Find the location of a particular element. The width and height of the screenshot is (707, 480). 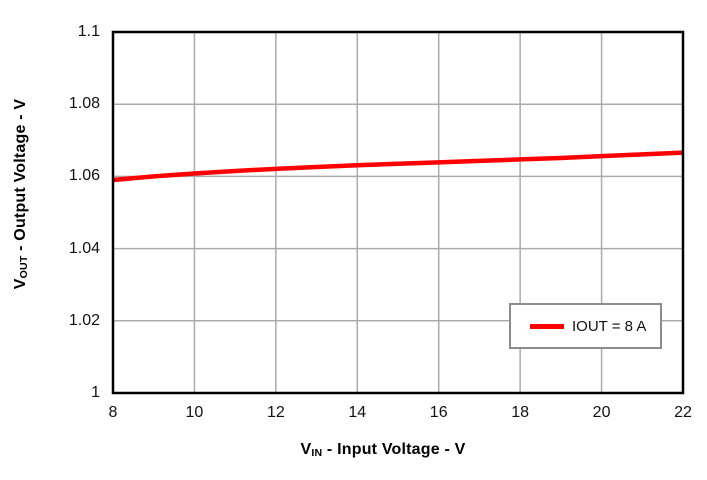

series-line is located at coordinates (398, 166).